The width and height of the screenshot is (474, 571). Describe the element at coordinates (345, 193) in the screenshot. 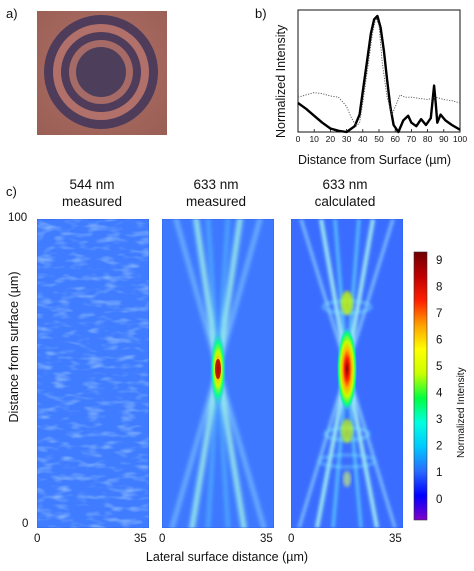

I see `map-title-633-calculated: 633 nm calculated` at that location.